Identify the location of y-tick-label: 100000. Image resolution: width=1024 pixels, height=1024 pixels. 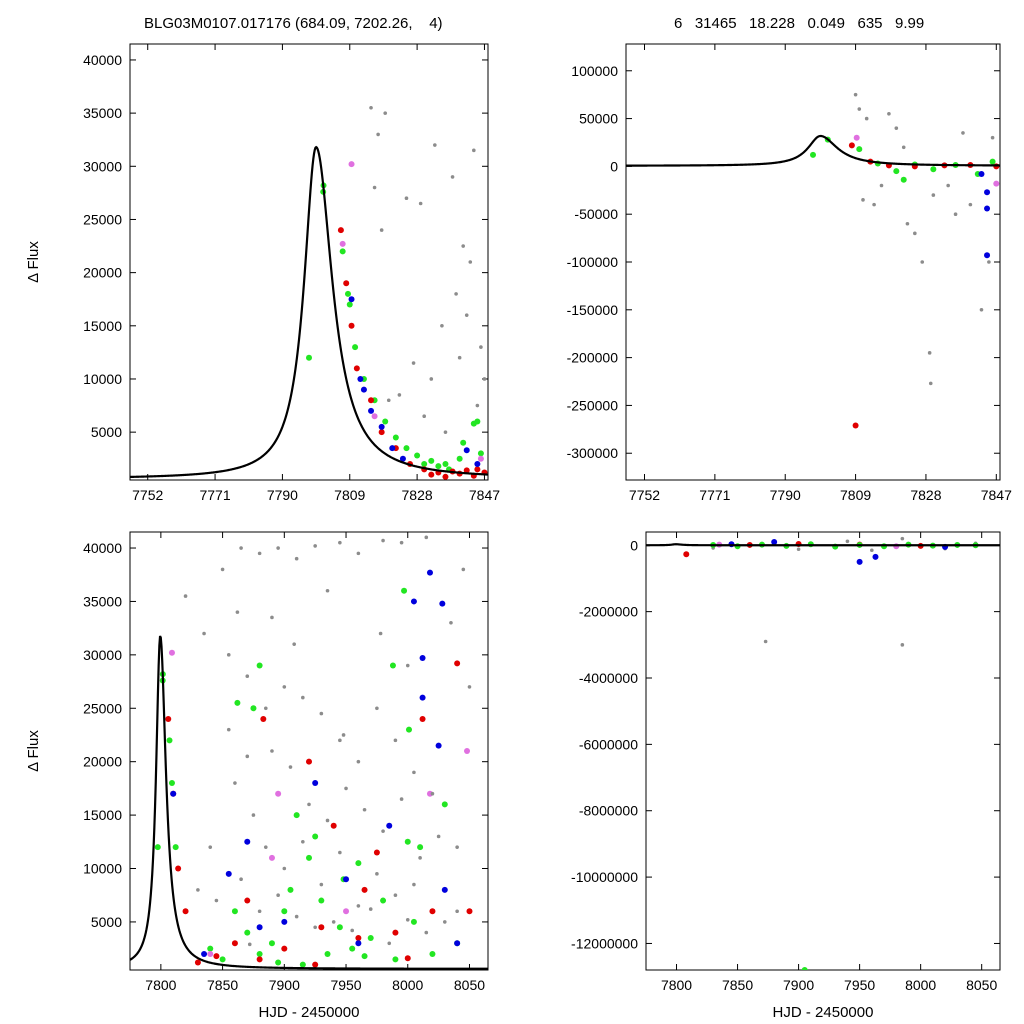
(594, 71).